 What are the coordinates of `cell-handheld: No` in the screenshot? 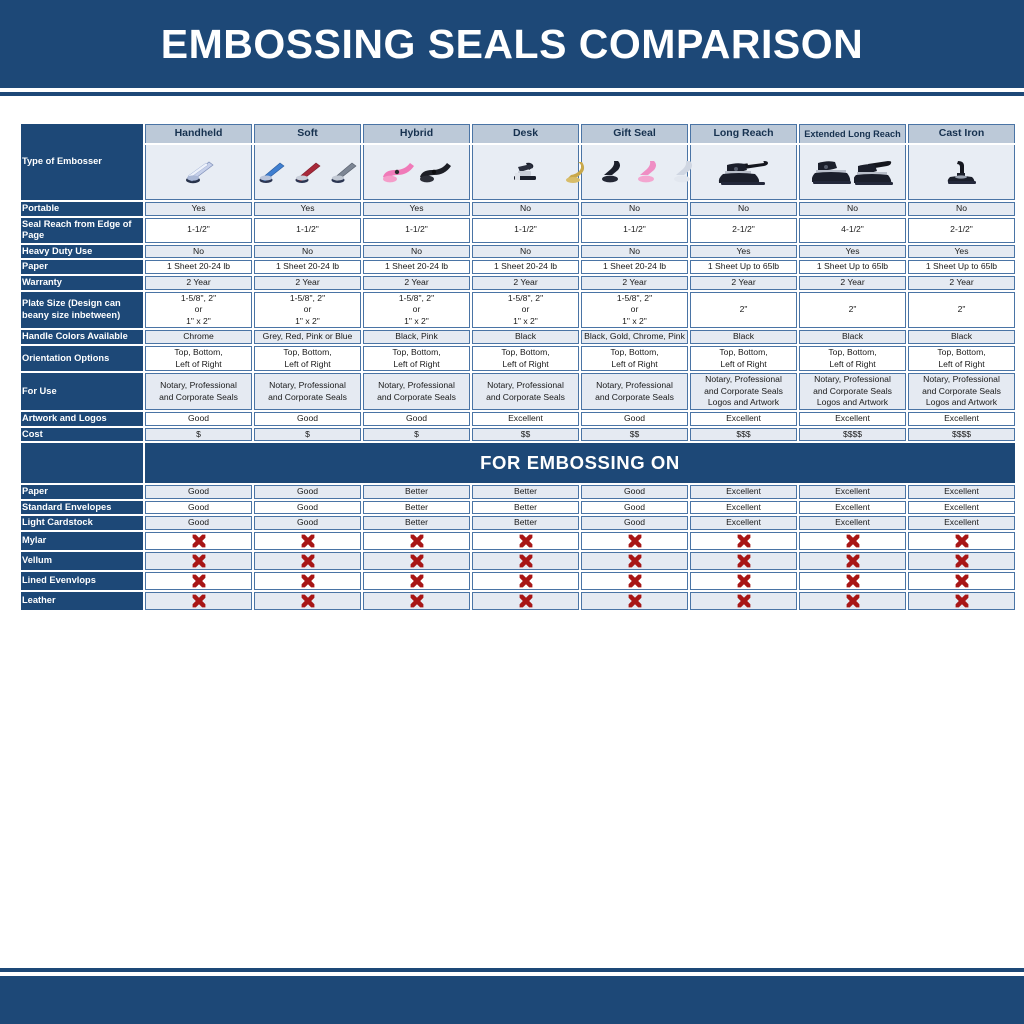 It's located at (198, 251).